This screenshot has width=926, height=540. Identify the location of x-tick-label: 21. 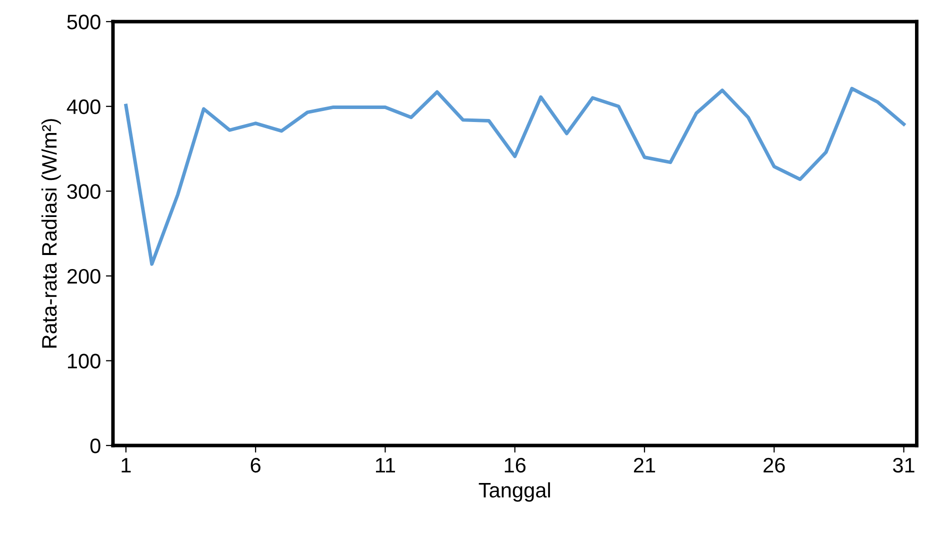
(645, 465).